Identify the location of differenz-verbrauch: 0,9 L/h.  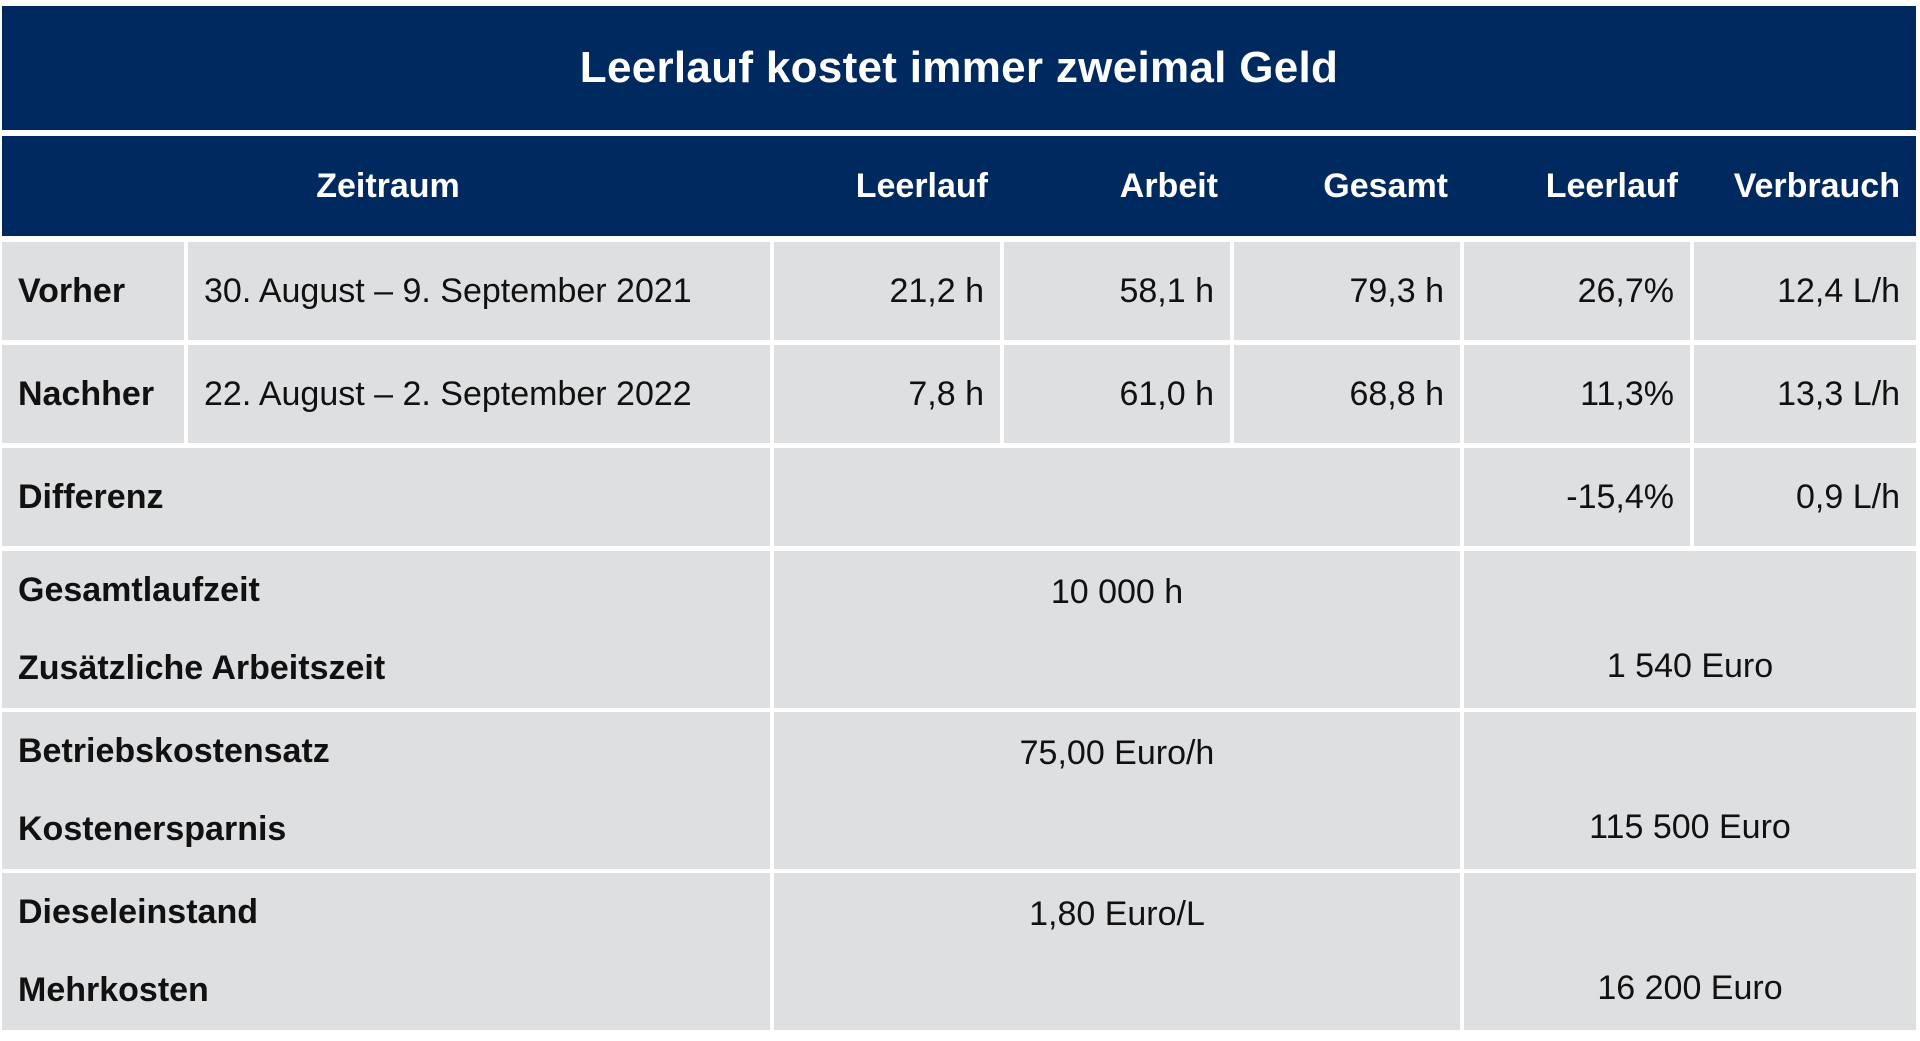
(1805, 497).